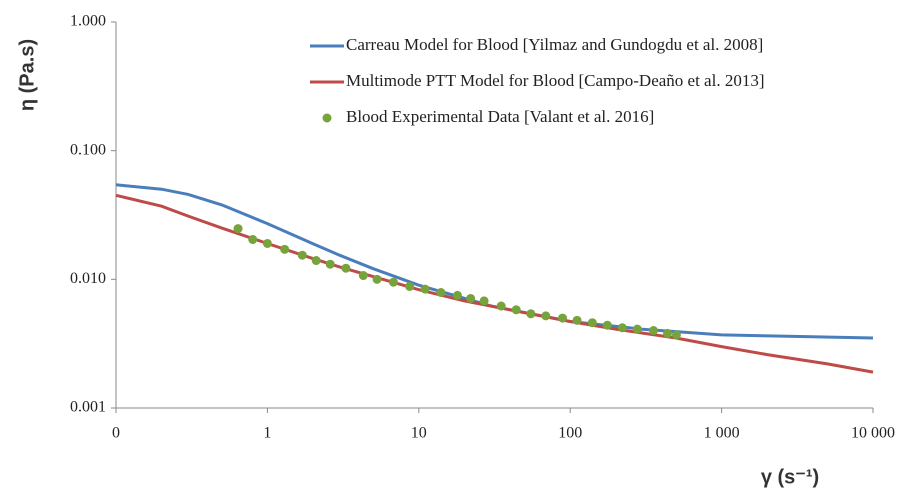  Describe the element at coordinates (722, 433) in the screenshot. I see `x-tick-label: 1 000` at that location.